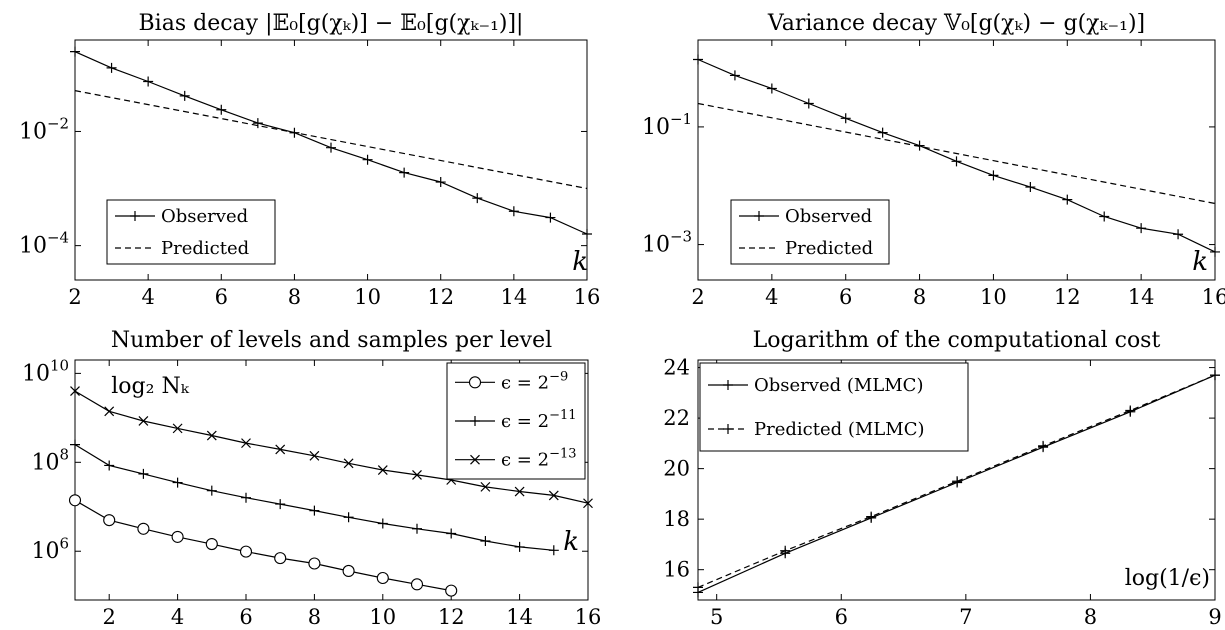 Image resolution: width=1225 pixels, height=630 pixels. Describe the element at coordinates (150, 386) in the screenshot. I see `y-axis-label: log₂ Nₖ` at that location.